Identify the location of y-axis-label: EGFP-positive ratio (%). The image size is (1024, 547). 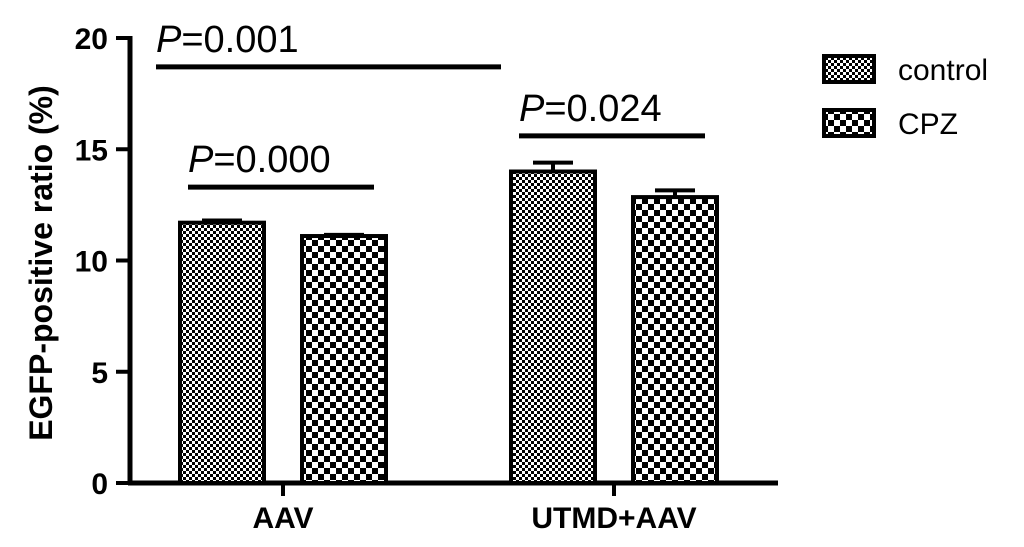
(41, 263).